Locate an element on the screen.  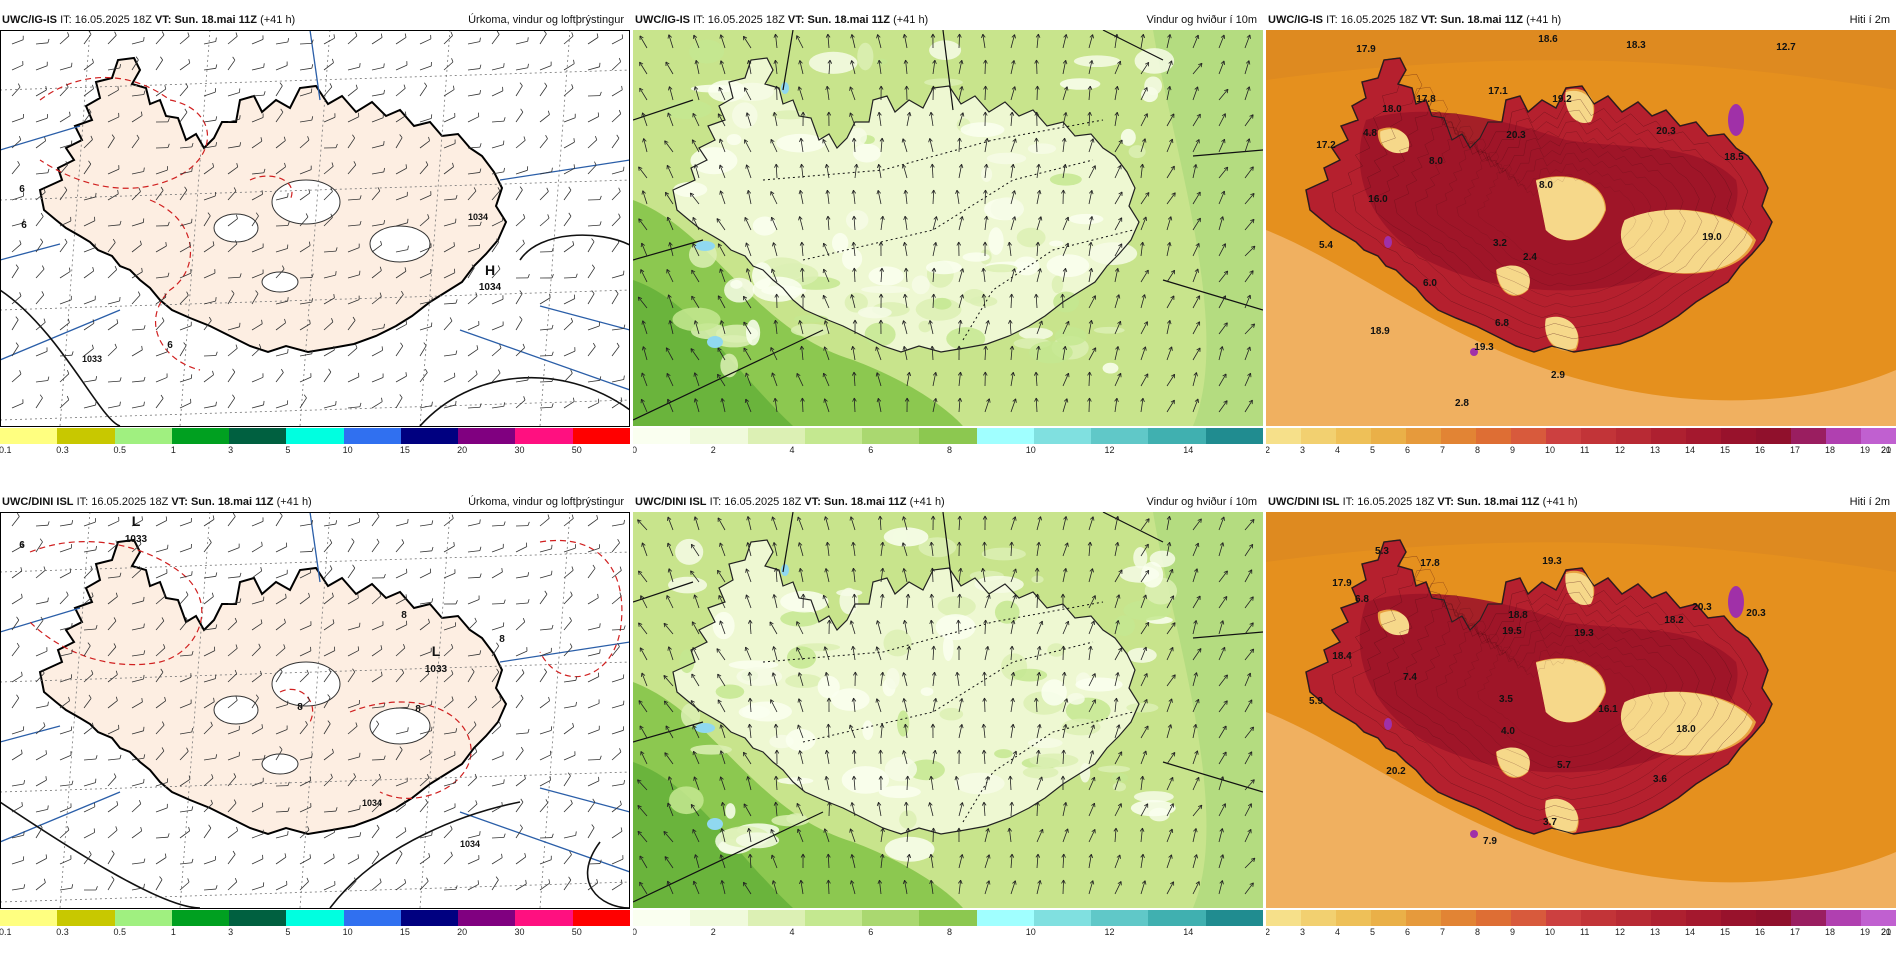
temperature-label: 20.3 is located at coordinates (1756, 613).